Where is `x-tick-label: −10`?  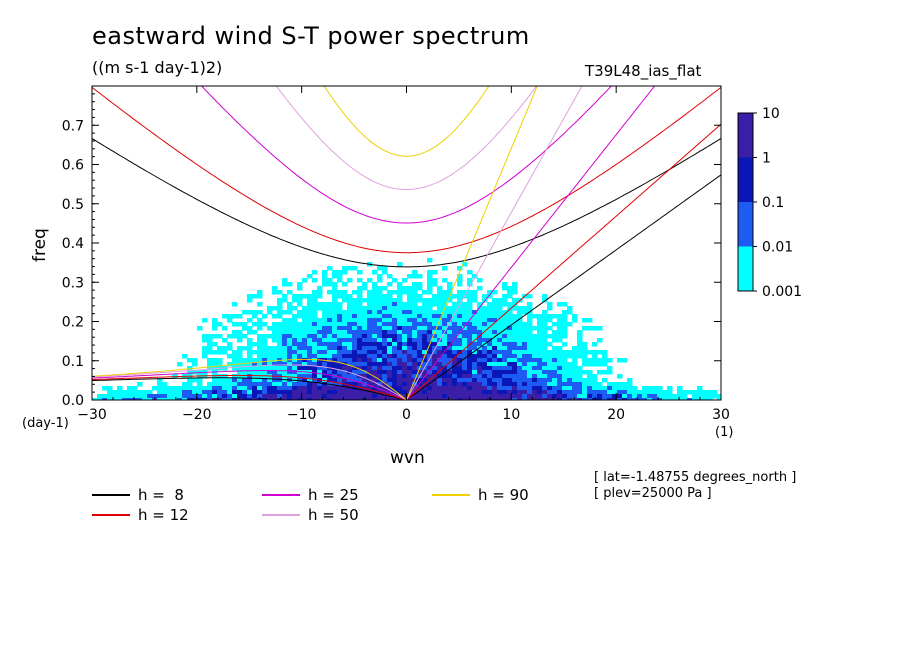 x-tick-label: −10 is located at coordinates (302, 415).